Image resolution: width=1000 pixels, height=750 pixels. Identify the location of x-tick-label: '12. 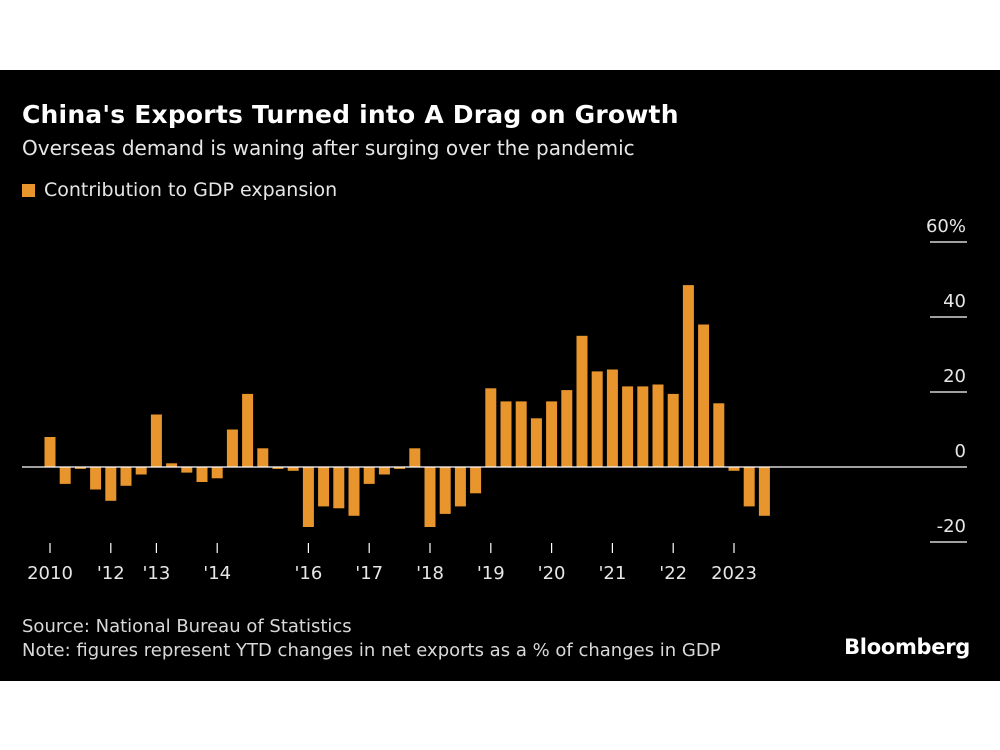
(111, 573).